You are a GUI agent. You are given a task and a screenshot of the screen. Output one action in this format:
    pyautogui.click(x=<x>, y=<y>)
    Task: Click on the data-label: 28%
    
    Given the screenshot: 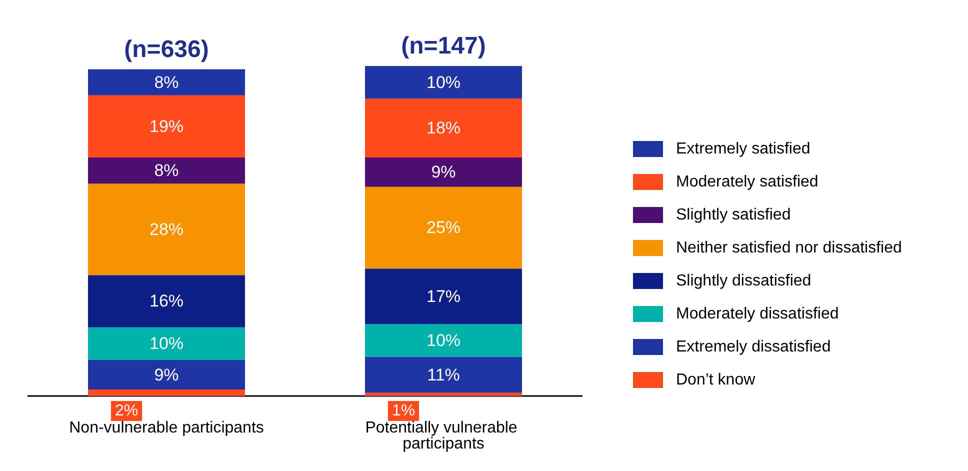 What is the action you would take?
    pyautogui.click(x=166, y=229)
    